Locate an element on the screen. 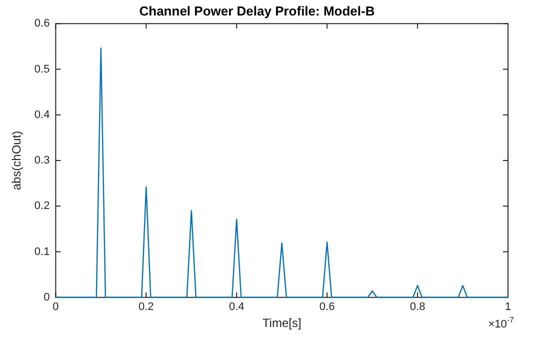  x-tick-label: 0.6 is located at coordinates (327, 307).